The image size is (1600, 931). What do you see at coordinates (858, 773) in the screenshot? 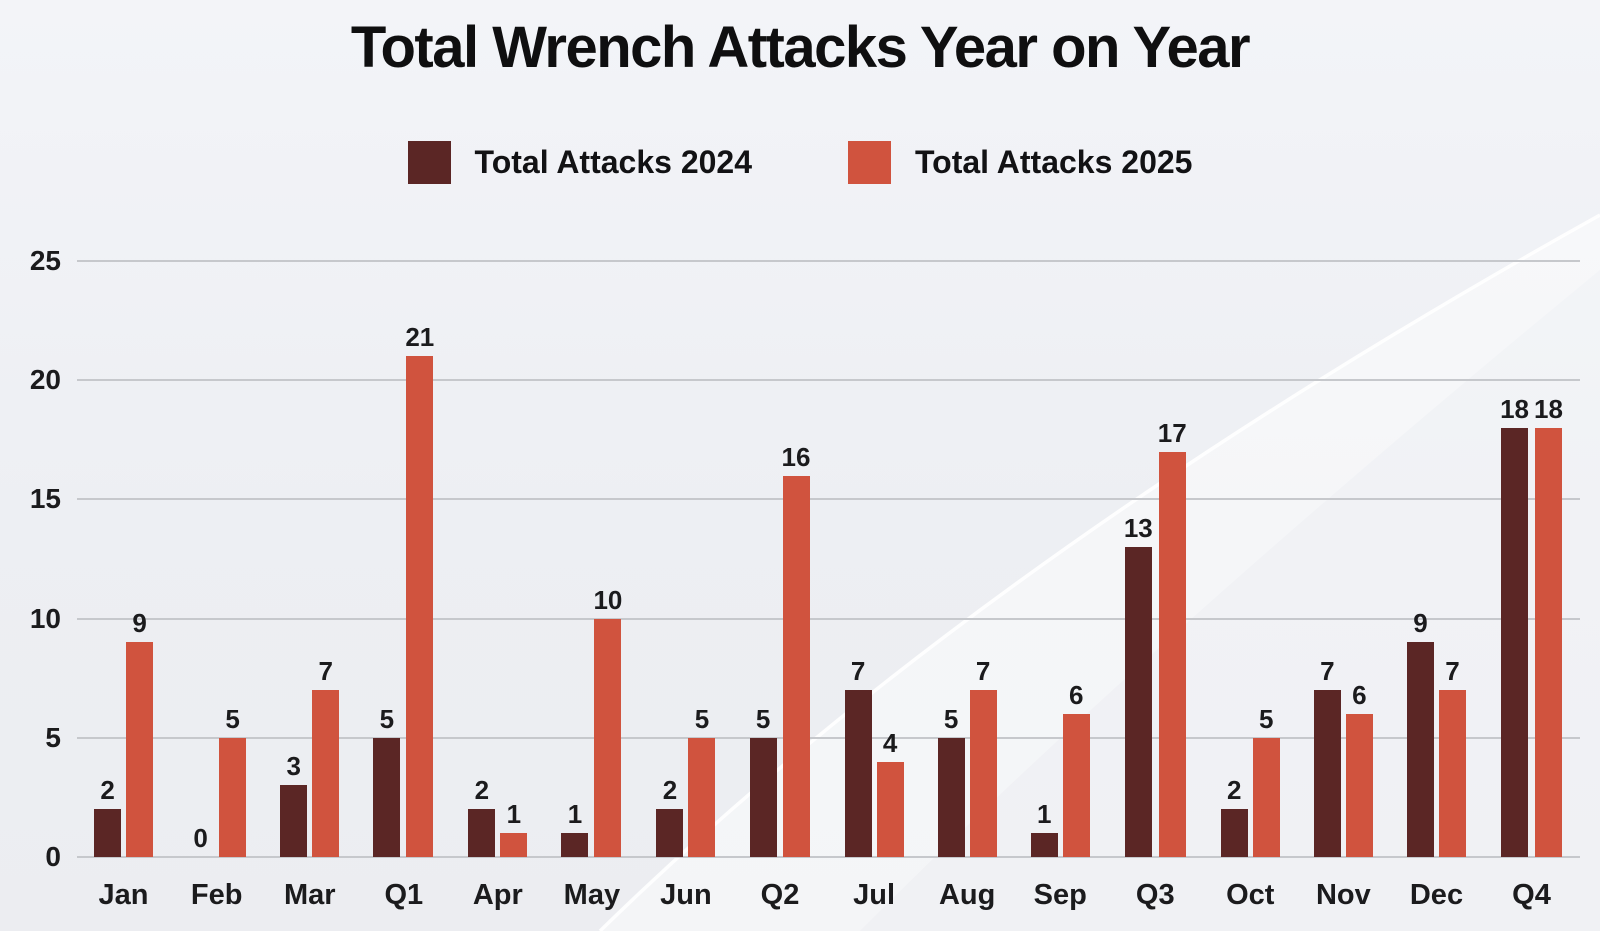
I see `bar-jul-2024` at bounding box center [858, 773].